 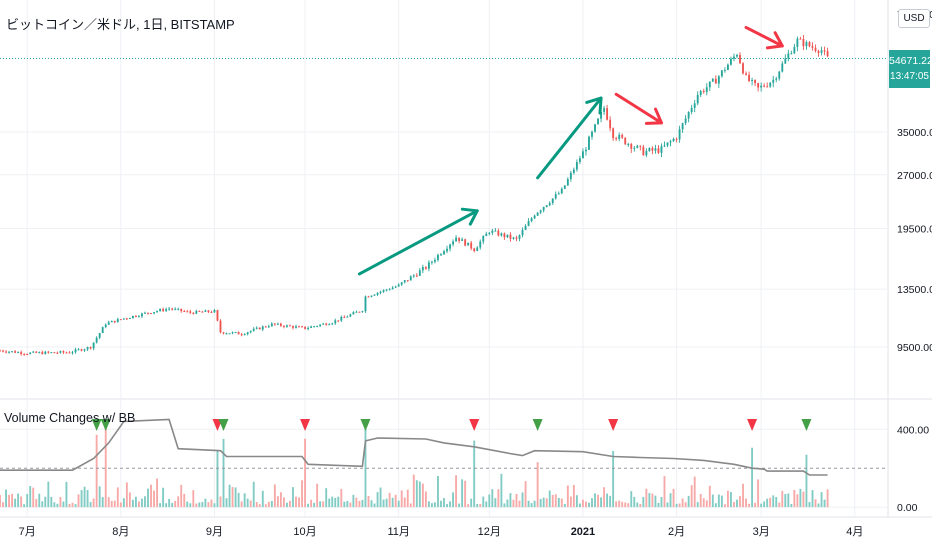 I want to click on currency-button: USD, so click(x=914, y=18).